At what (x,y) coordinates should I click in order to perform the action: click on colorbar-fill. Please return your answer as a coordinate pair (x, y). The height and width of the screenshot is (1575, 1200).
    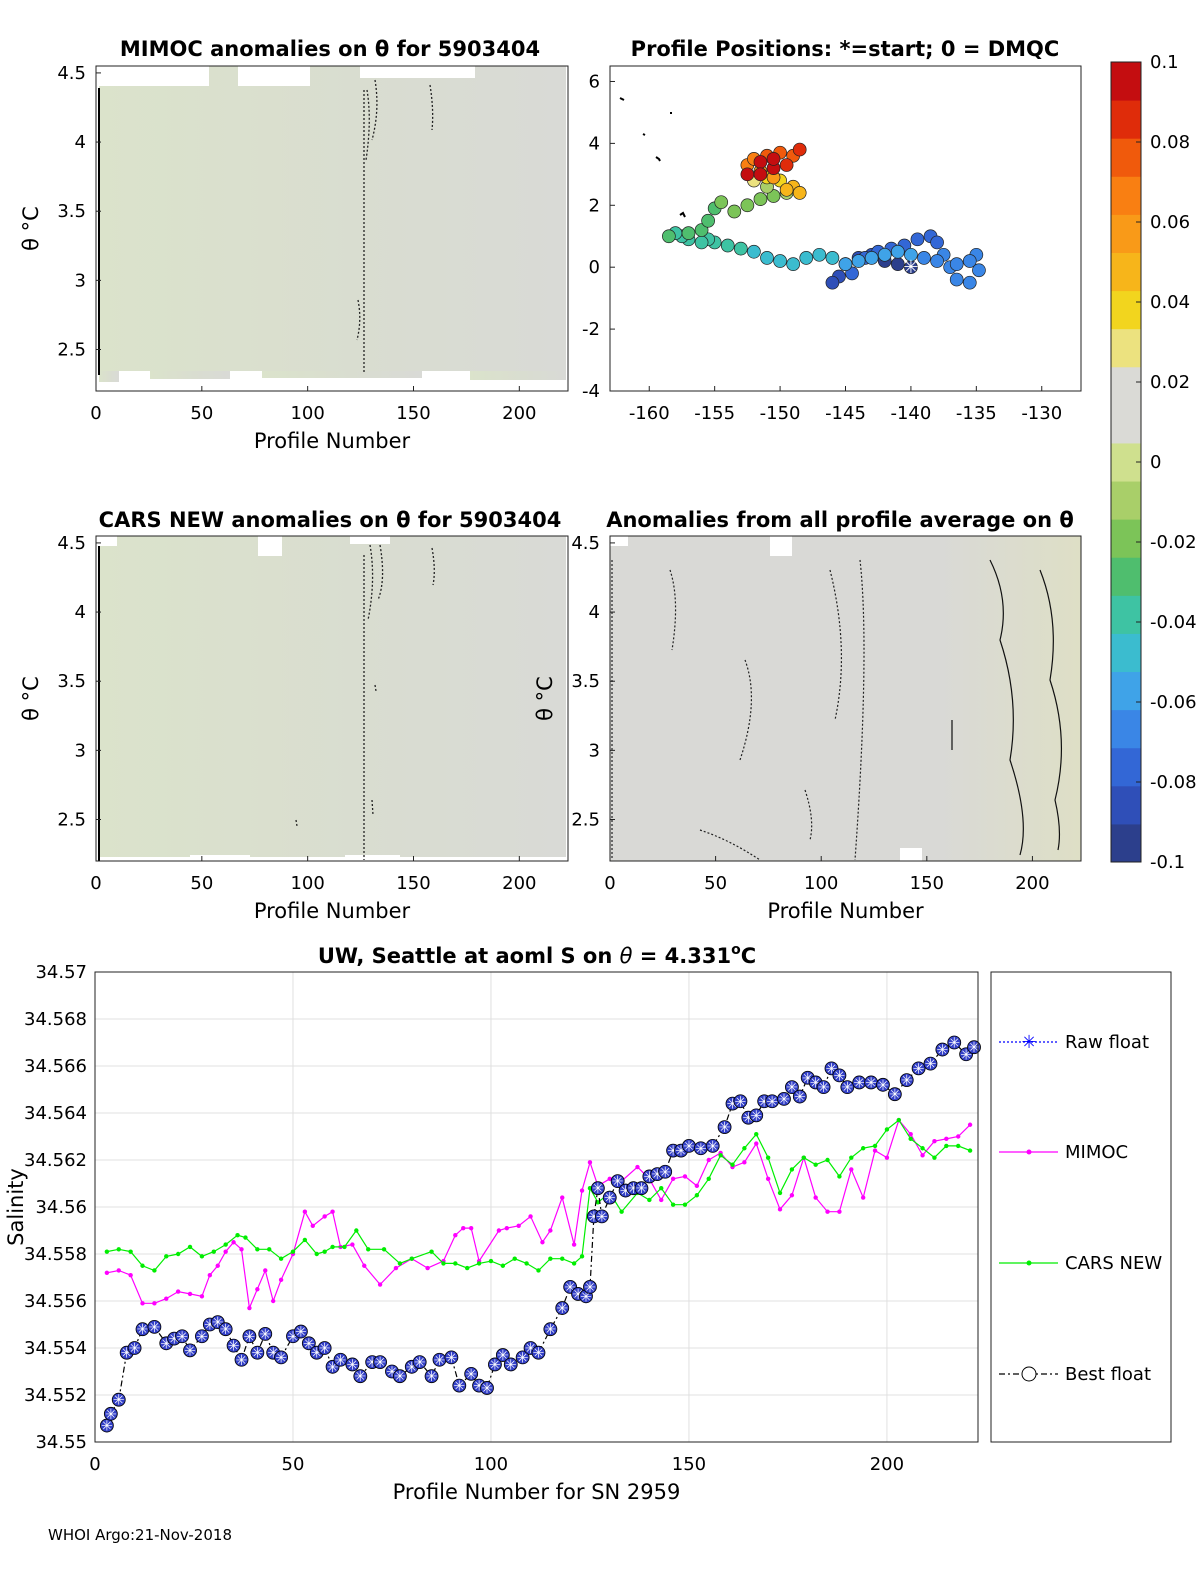
    Looking at the image, I should click on (1126, 462).